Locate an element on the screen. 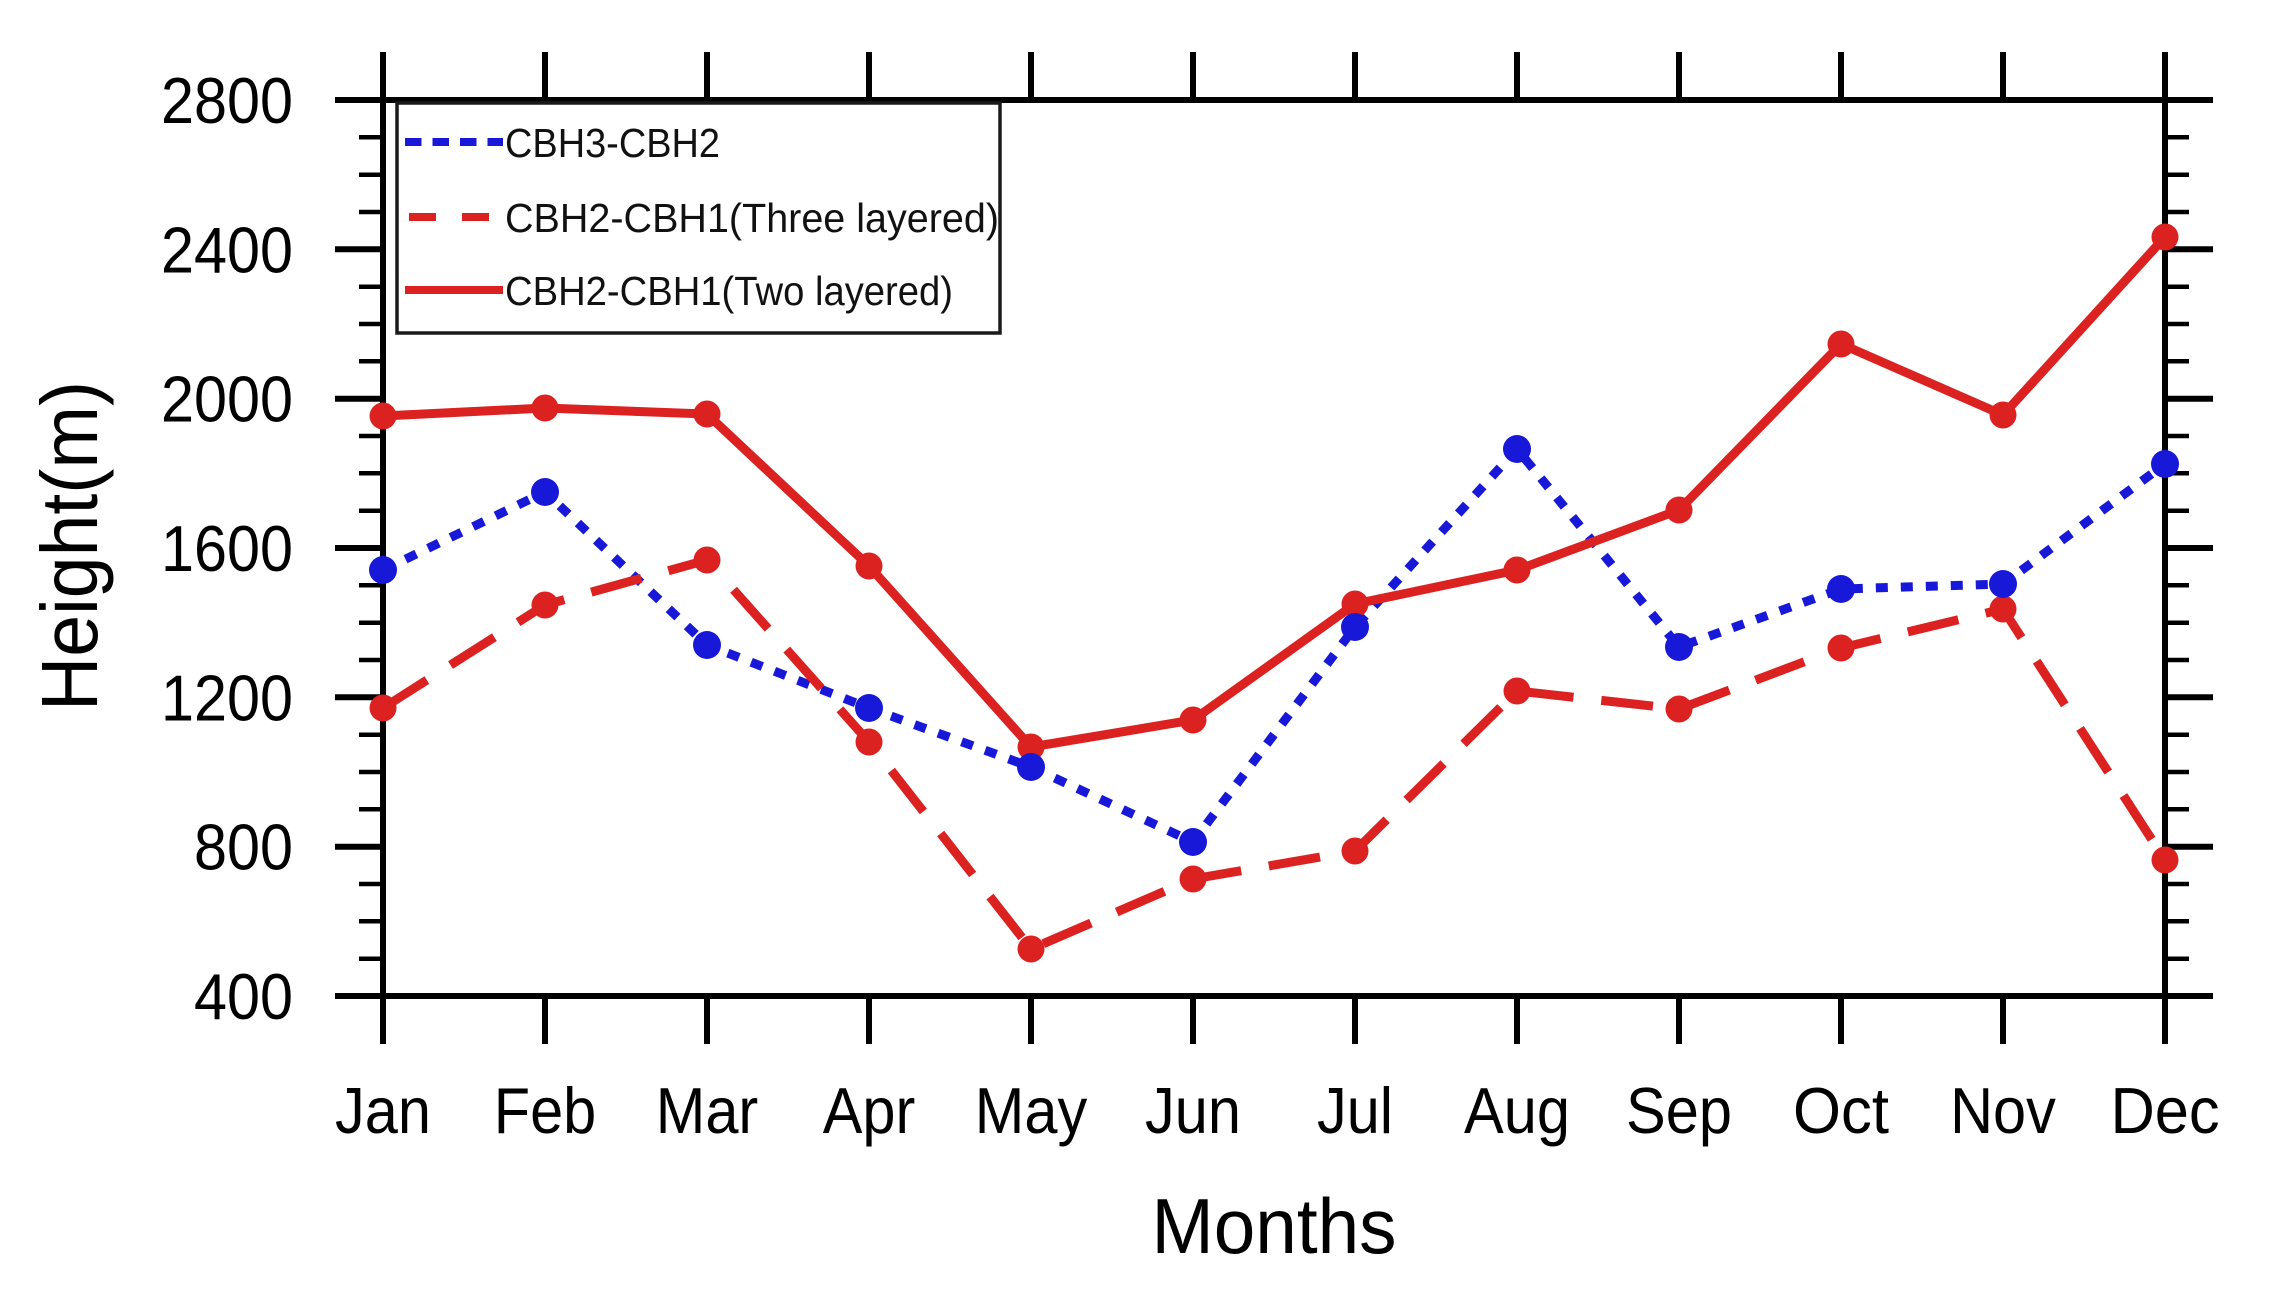 This screenshot has height=1308, width=2286. svg-text: 2800 is located at coordinates (227, 100).